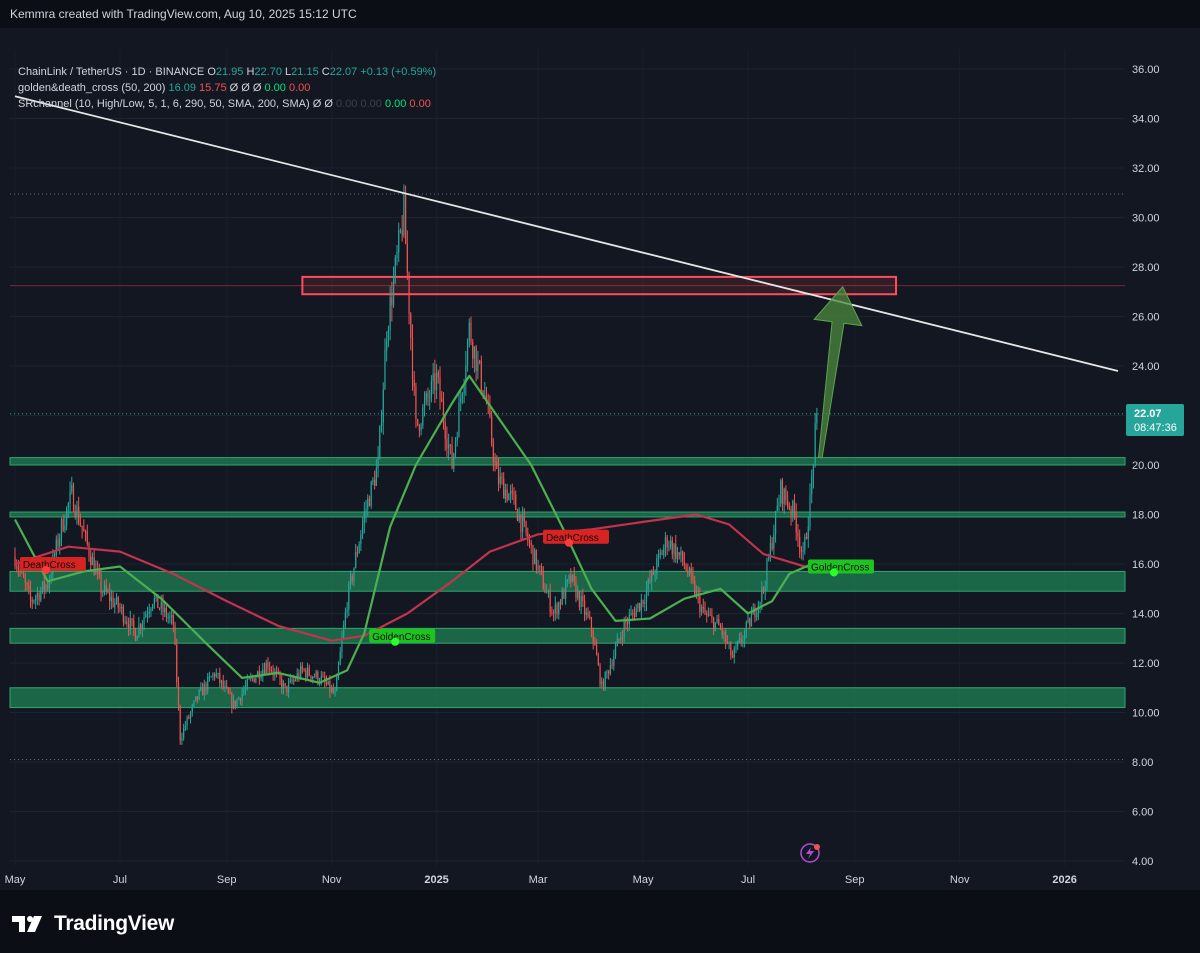  Describe the element at coordinates (275, 88) in the screenshot. I see `indicator-1-value-3: 0.00` at that location.